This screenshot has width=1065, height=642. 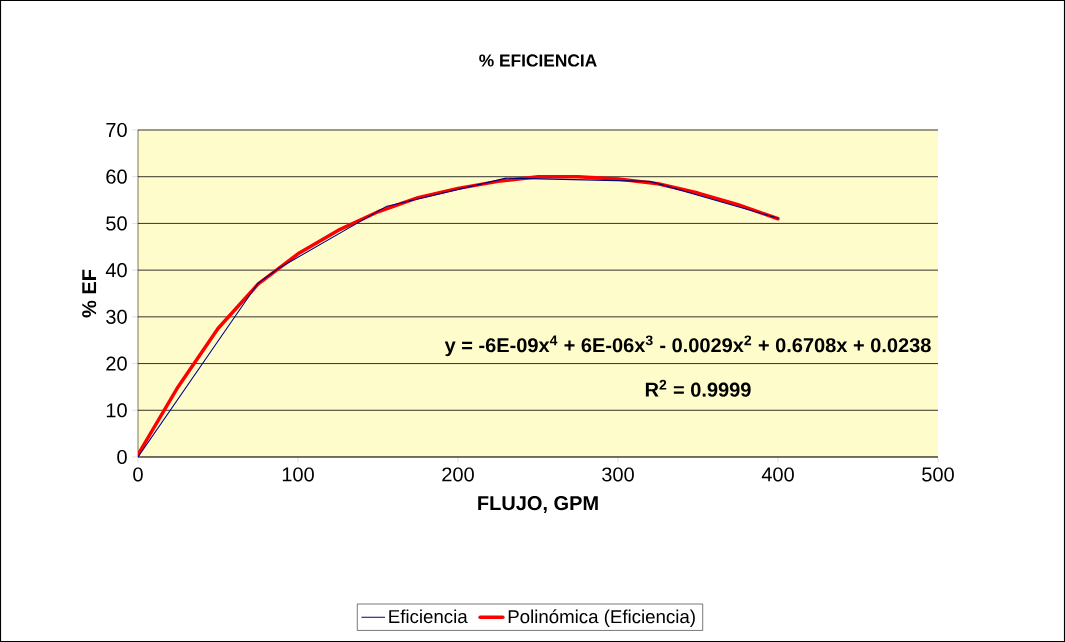 What do you see at coordinates (618, 474) in the screenshot?
I see `x-tick-label: 300` at bounding box center [618, 474].